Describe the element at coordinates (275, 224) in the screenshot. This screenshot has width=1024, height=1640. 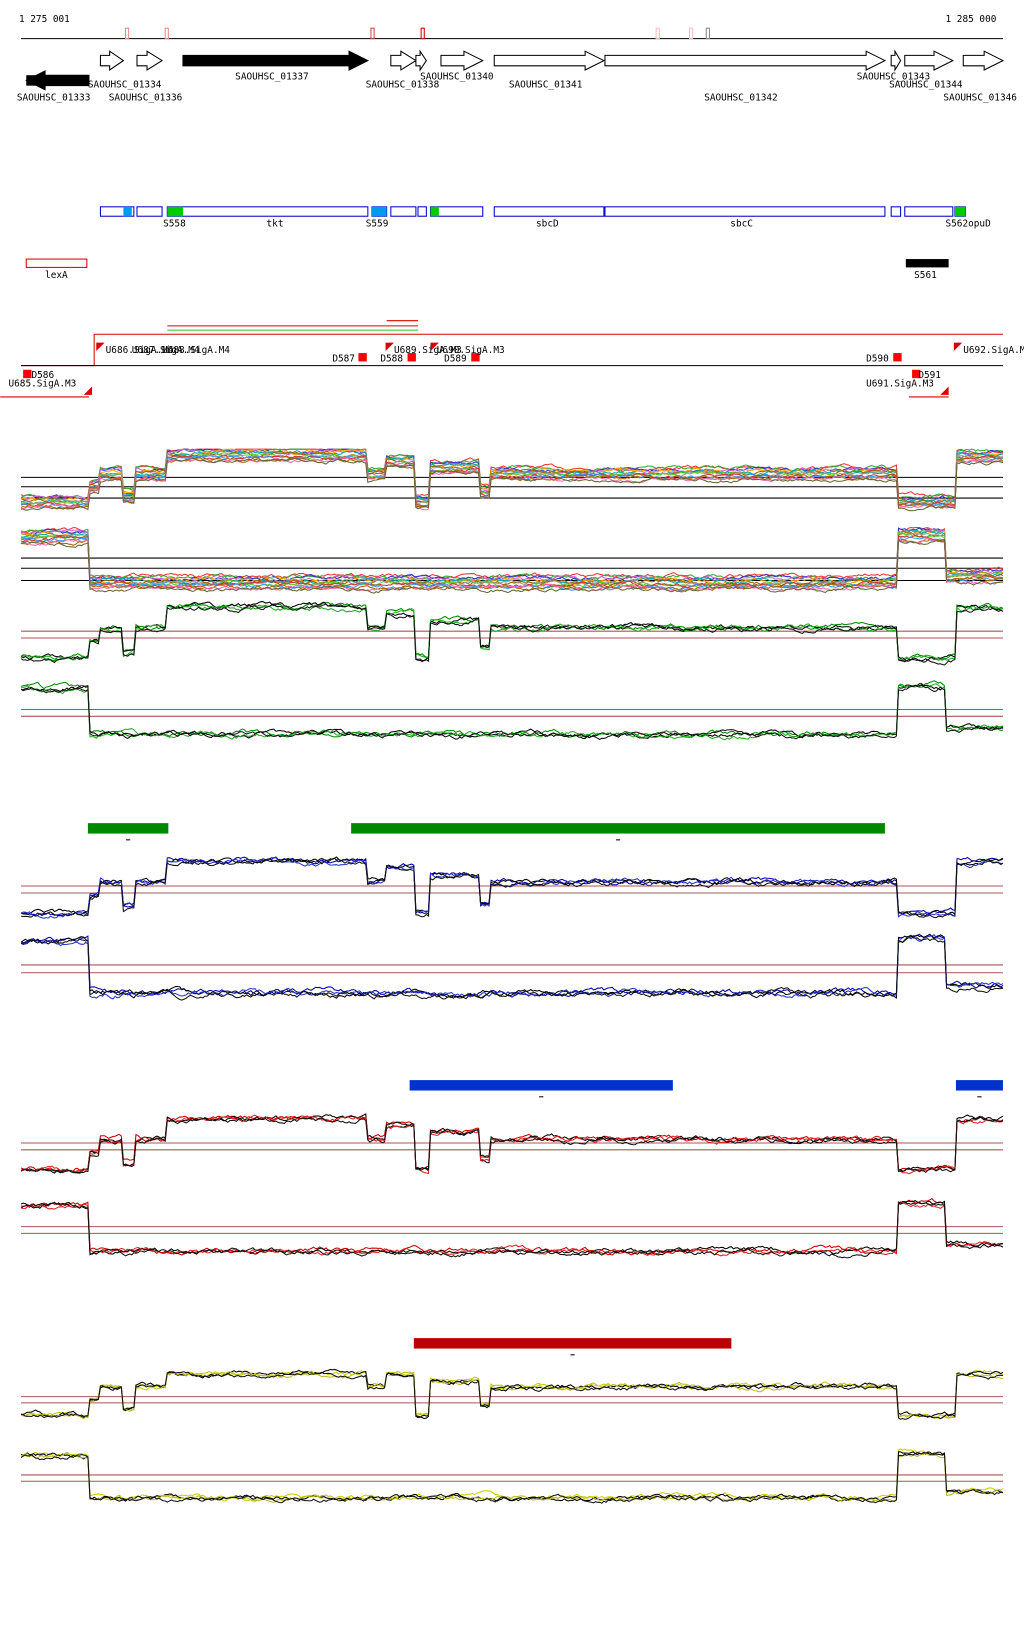
I see `feature-label: tkt` at that location.